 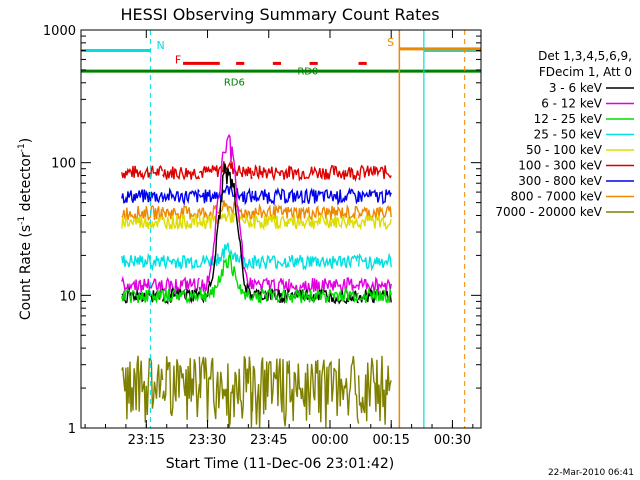 I want to click on legend-entry-label: 100 - 300 keV, so click(x=560, y=166).